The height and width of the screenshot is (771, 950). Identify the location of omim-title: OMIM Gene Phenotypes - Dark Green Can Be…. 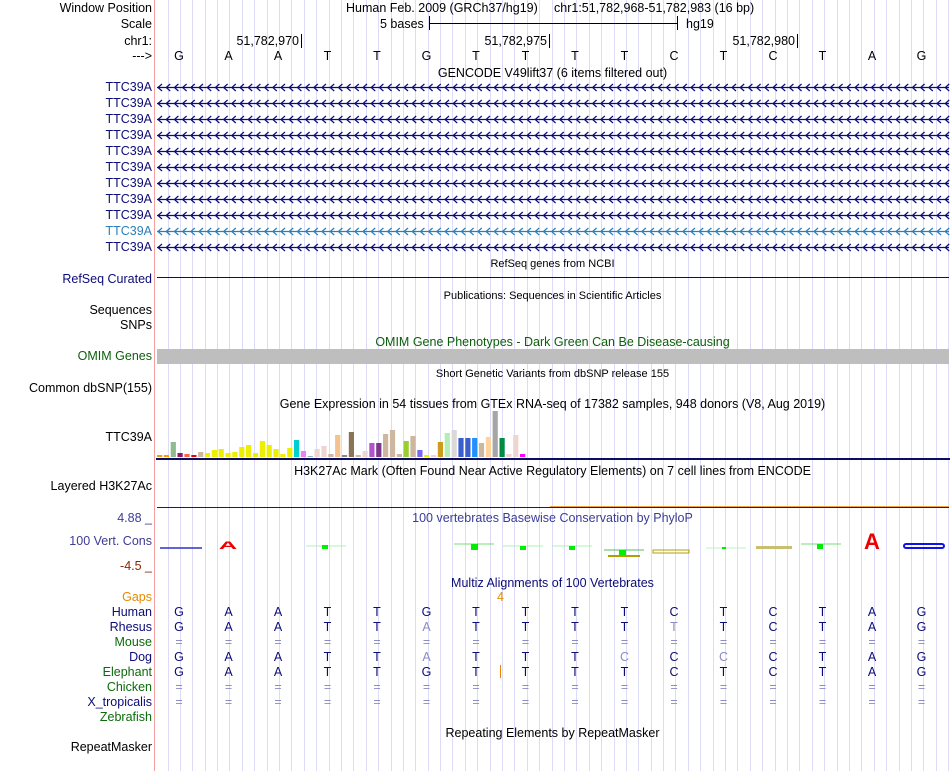
(552, 342).